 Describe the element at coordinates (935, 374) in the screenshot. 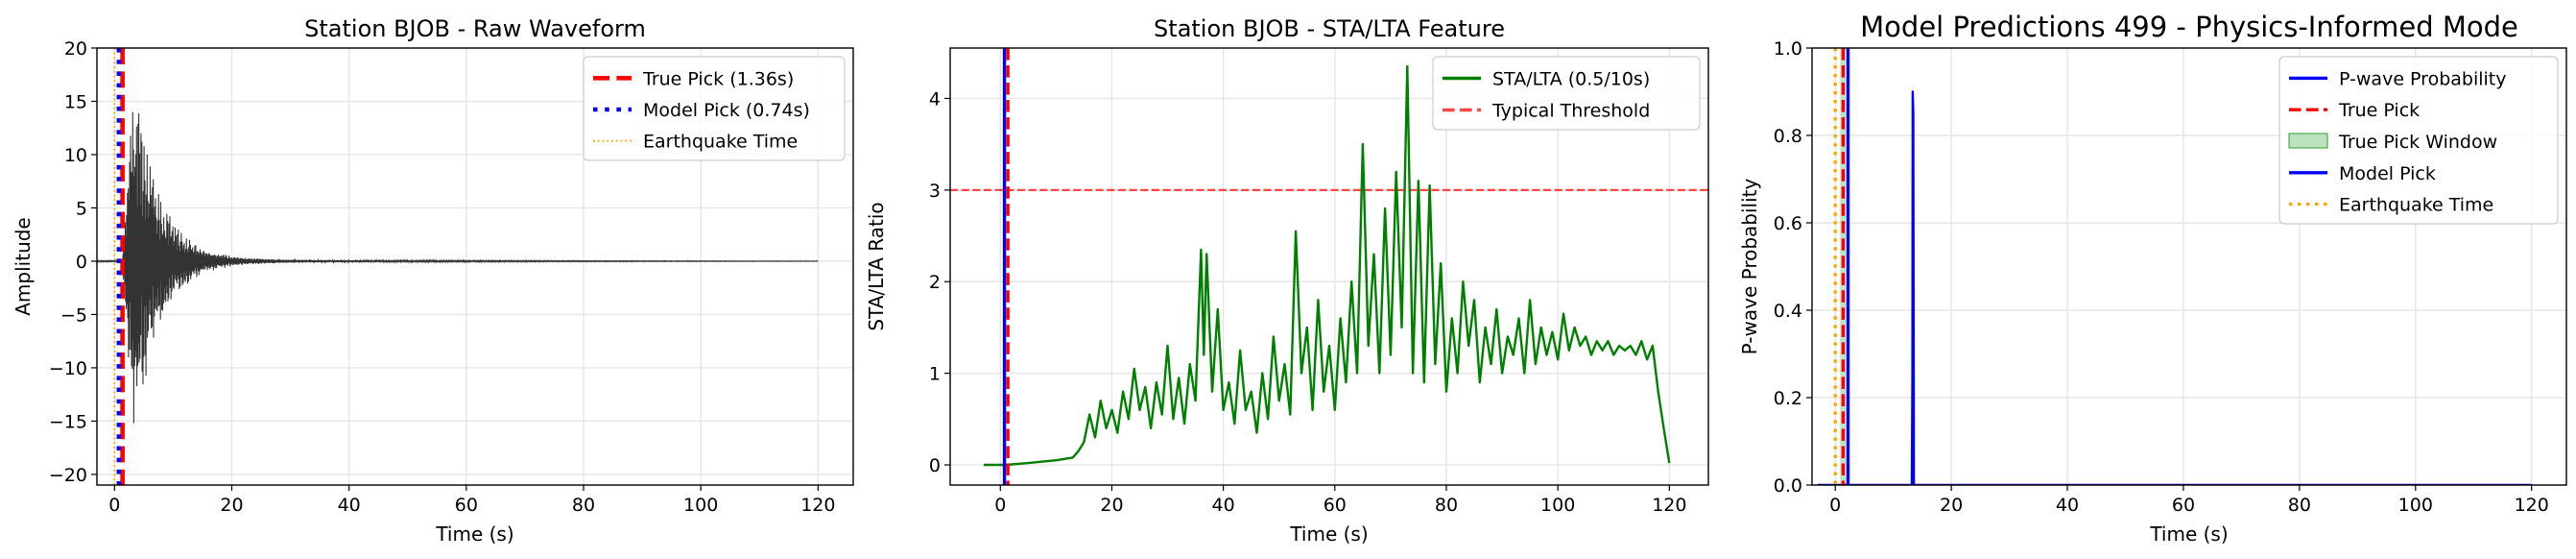

I see `y-tick-label: 1` at that location.